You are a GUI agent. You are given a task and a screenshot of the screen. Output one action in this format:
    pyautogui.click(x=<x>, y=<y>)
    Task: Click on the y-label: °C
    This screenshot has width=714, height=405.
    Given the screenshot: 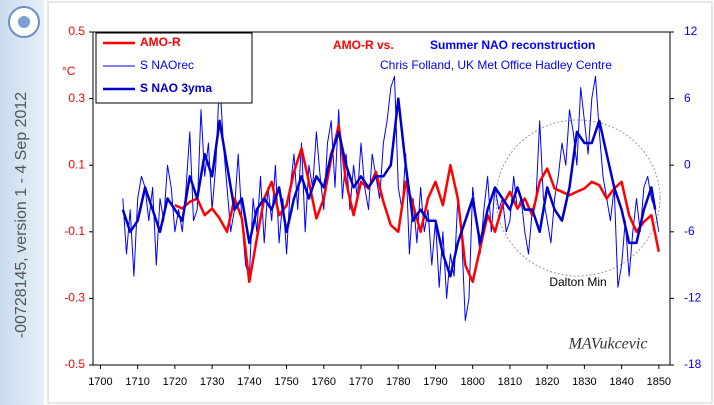 What is the action you would take?
    pyautogui.click(x=69, y=71)
    